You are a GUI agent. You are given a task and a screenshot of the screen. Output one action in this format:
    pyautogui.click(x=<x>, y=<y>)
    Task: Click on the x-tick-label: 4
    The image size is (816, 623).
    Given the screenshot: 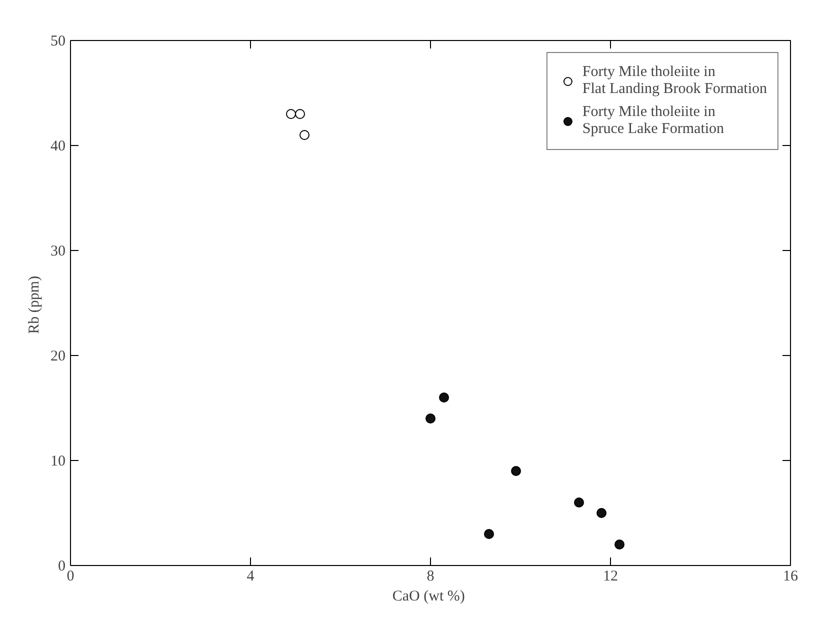 What is the action you would take?
    pyautogui.click(x=250, y=576)
    